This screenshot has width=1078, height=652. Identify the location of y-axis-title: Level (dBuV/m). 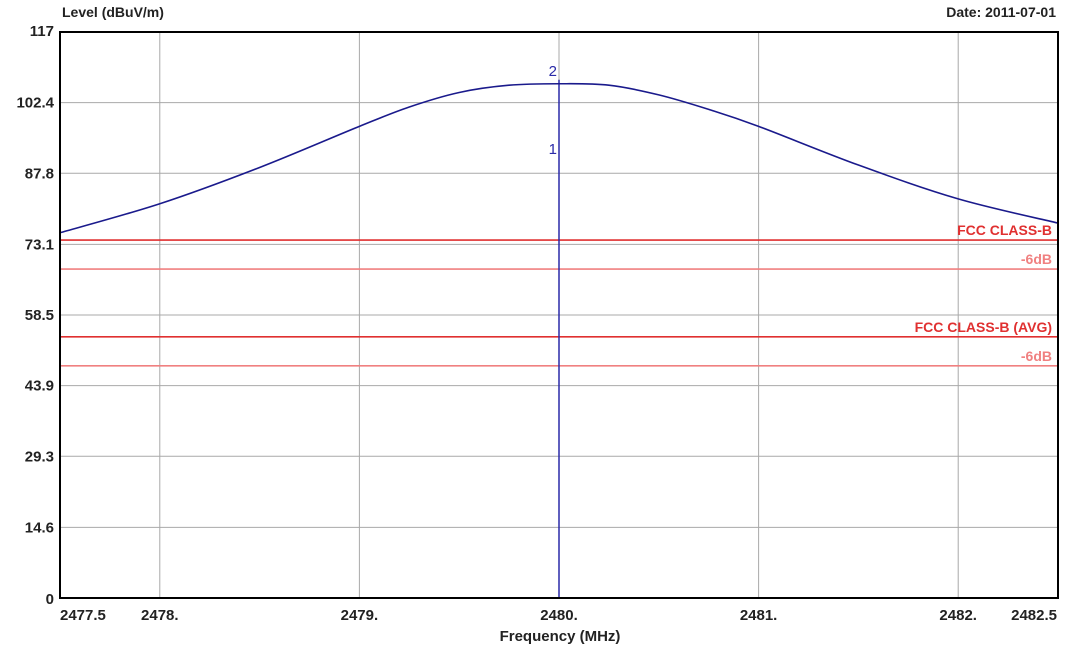
(113, 12).